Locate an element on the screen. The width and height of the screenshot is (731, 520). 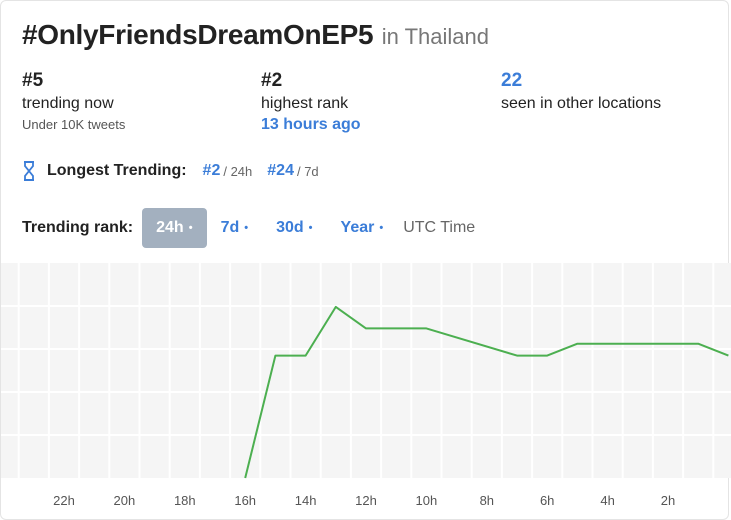
title-row: #OnlyFriendsDreamOnEP5 in Thailand is located at coordinates (255, 35).